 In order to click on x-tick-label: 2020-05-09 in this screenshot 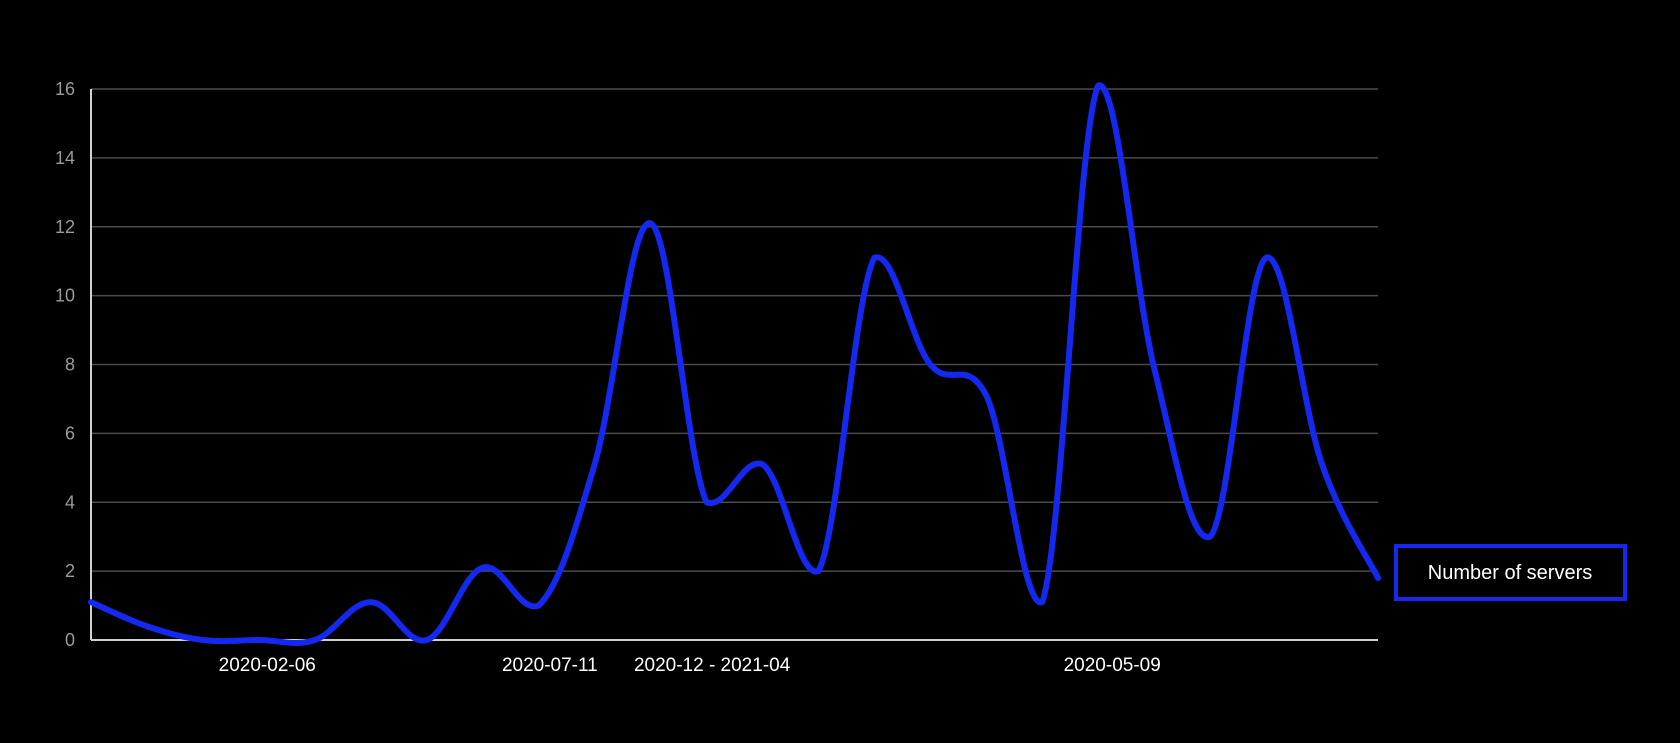, I will do `click(1112, 665)`.